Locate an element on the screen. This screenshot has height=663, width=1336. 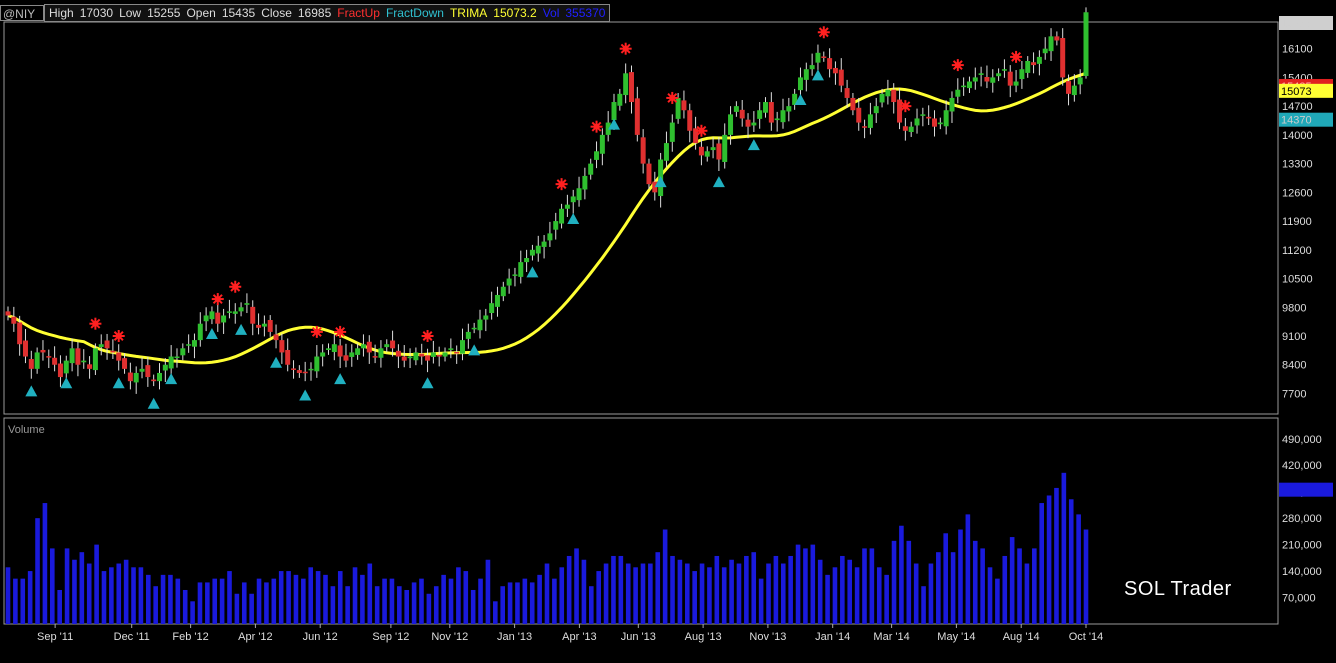
price-tick-label: 16100 is located at coordinates (1297, 50).